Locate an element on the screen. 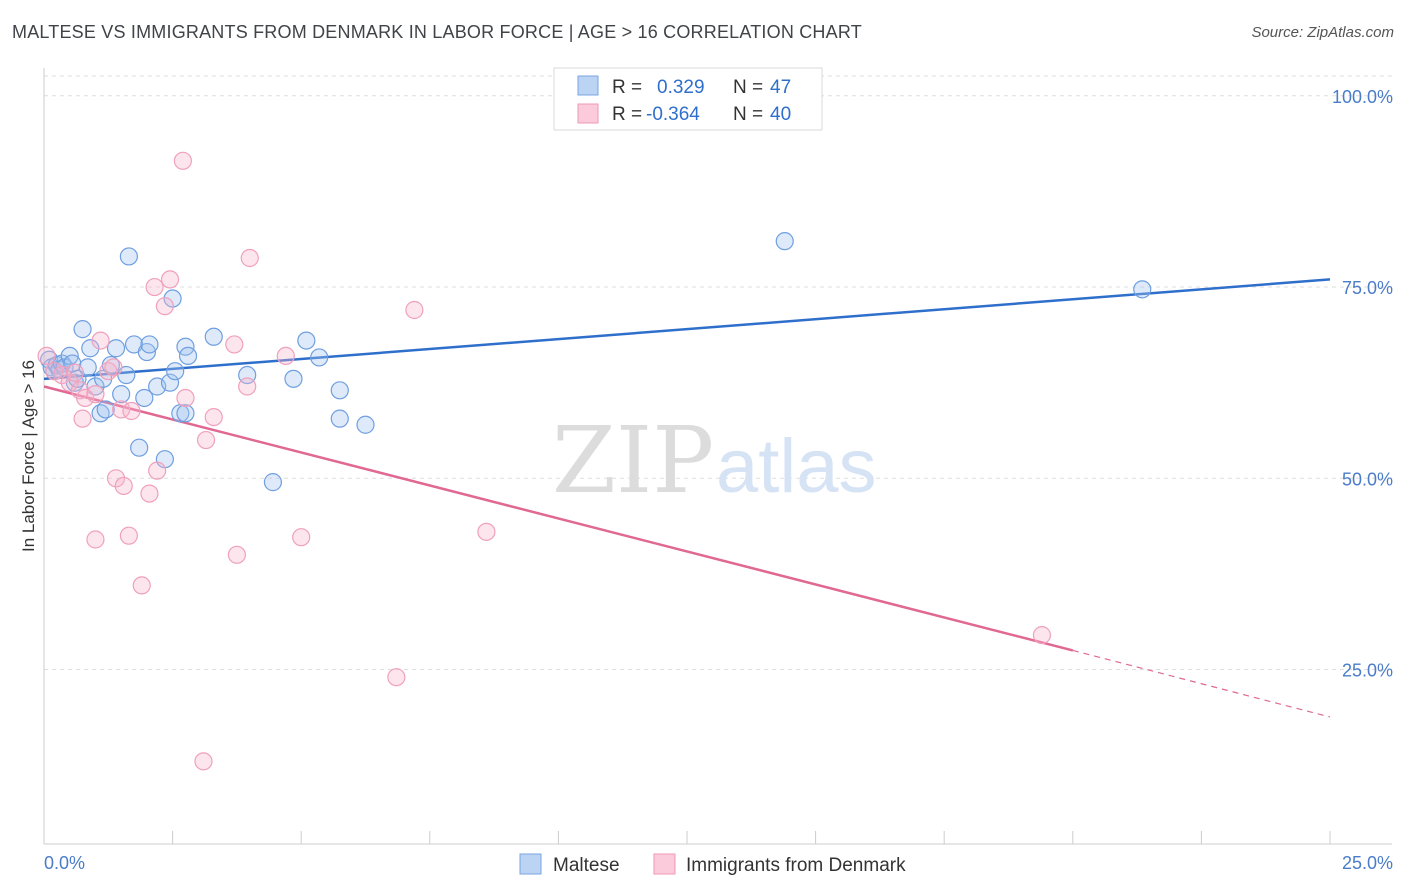  bottom-legend-denmark: Immigrants from Denmark is located at coordinates (796, 865).